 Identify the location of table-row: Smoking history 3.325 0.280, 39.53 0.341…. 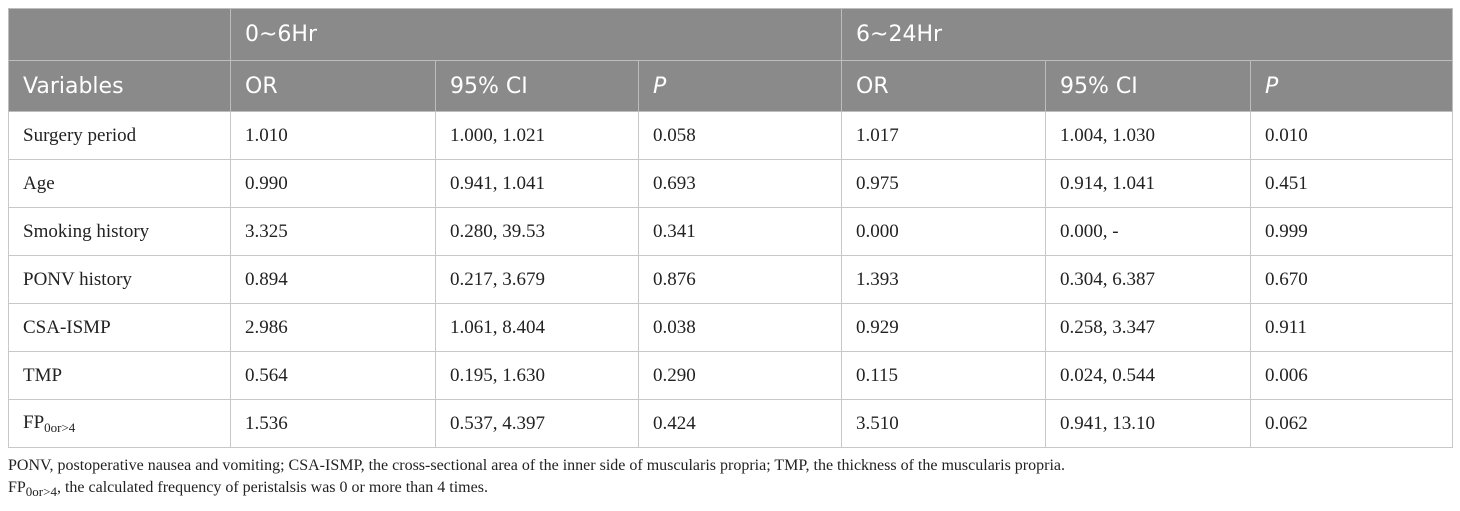
(731, 231).